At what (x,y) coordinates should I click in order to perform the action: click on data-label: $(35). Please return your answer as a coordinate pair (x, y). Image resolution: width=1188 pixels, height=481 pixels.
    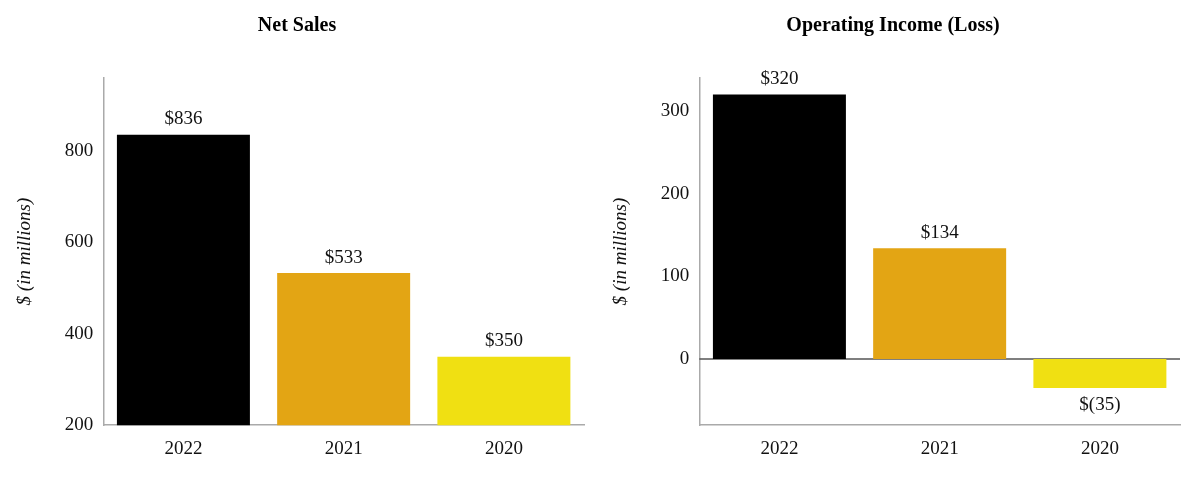
    Looking at the image, I should click on (1100, 404).